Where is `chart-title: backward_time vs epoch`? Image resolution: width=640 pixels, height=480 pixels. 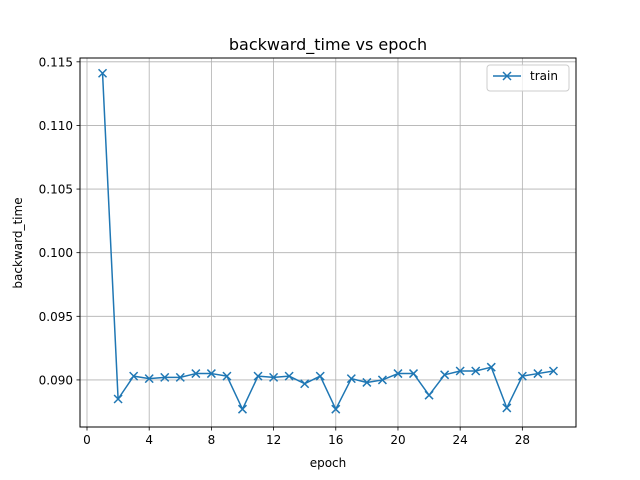
chart-title: backward_time vs epoch is located at coordinates (328, 45).